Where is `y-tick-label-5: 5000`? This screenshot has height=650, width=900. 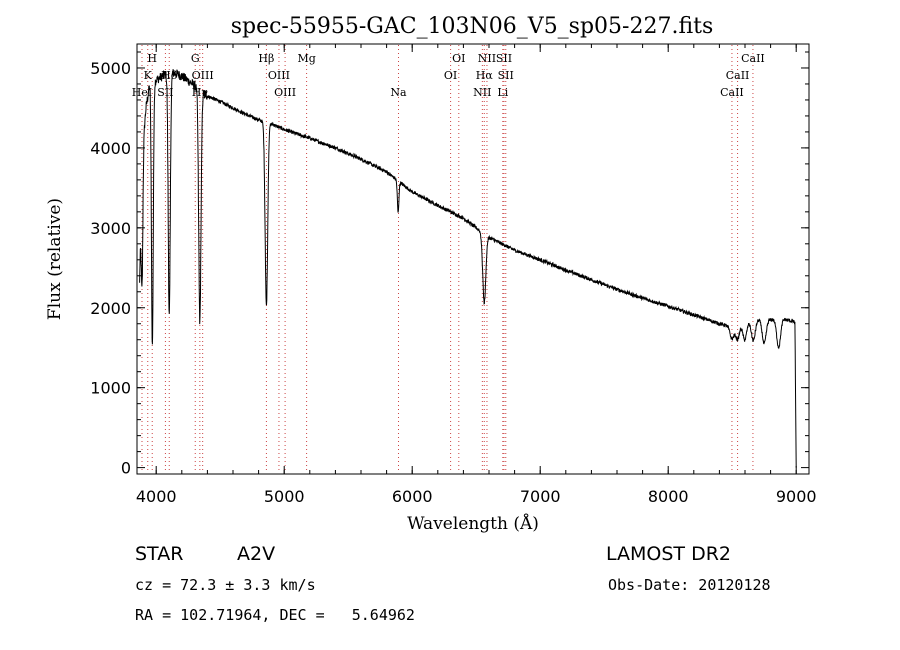 y-tick-label-5: 5000 is located at coordinates (110, 68).